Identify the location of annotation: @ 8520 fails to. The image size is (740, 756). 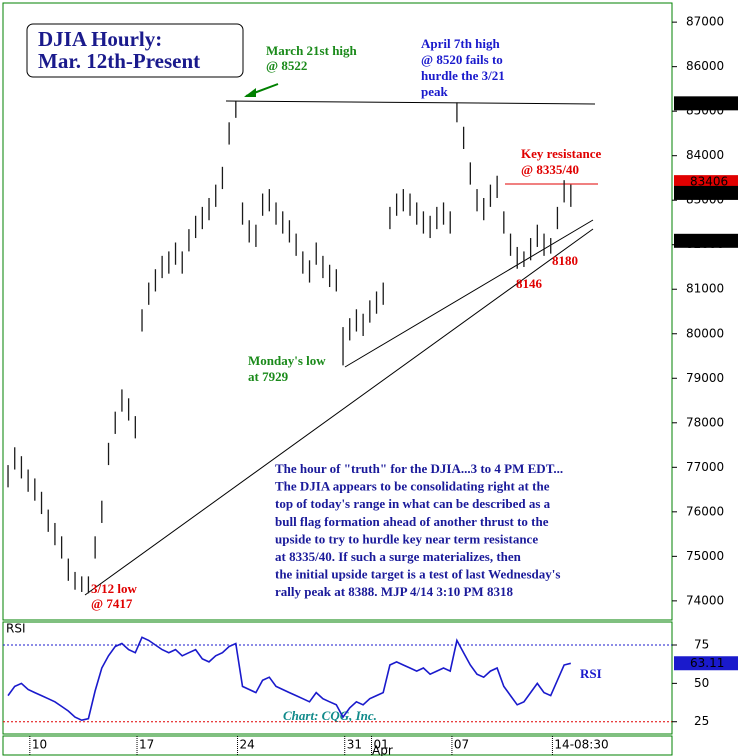
(462, 59).